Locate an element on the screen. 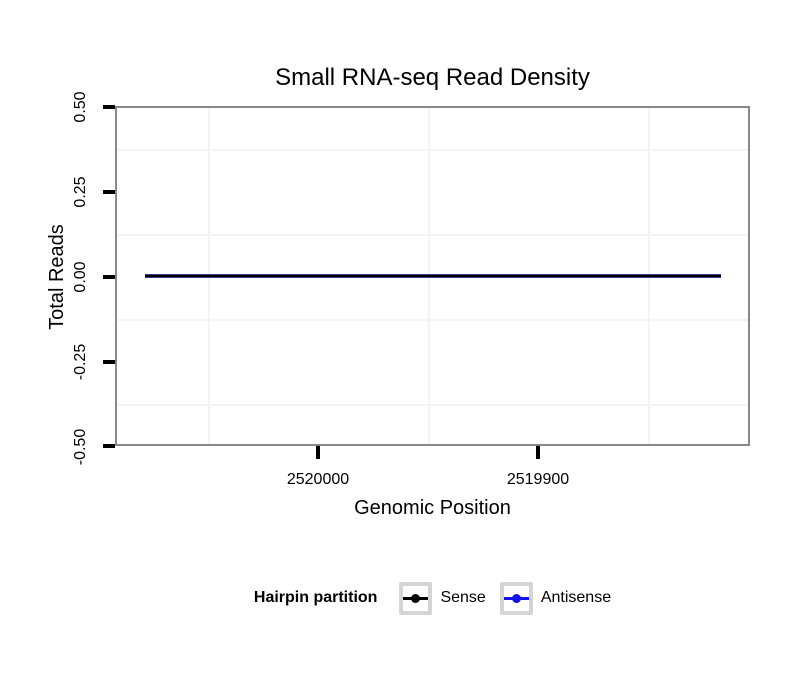  x-axis-title: Genomic Position is located at coordinates (432, 508).